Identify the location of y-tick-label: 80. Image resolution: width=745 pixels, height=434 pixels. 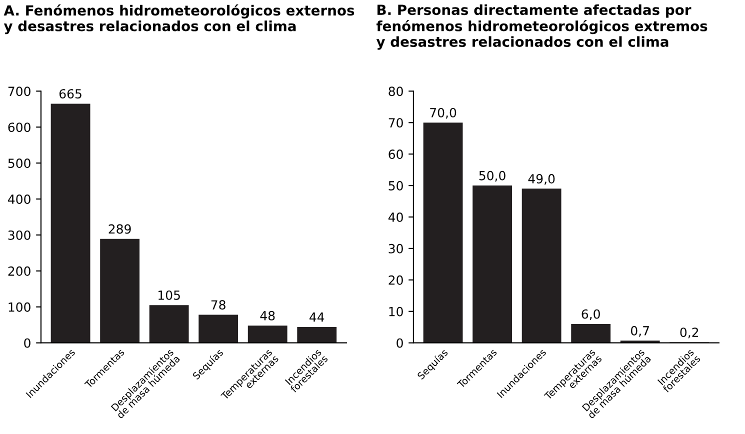
(395, 91).